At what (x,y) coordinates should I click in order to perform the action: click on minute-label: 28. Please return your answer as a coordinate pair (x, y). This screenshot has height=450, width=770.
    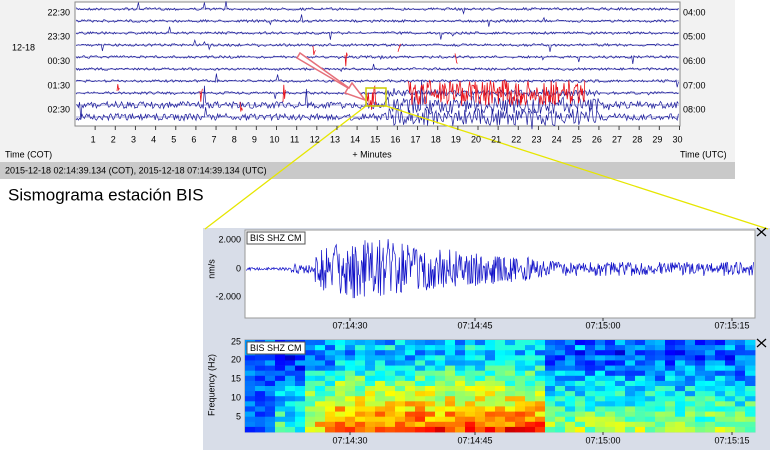
    Looking at the image, I should click on (637, 139).